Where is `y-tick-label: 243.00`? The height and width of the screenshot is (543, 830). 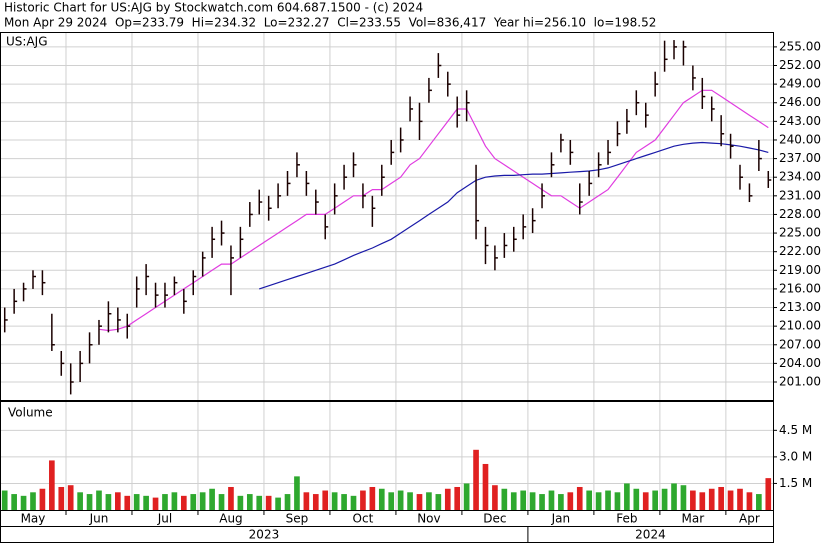 y-tick-label: 243.00 is located at coordinates (800, 121).